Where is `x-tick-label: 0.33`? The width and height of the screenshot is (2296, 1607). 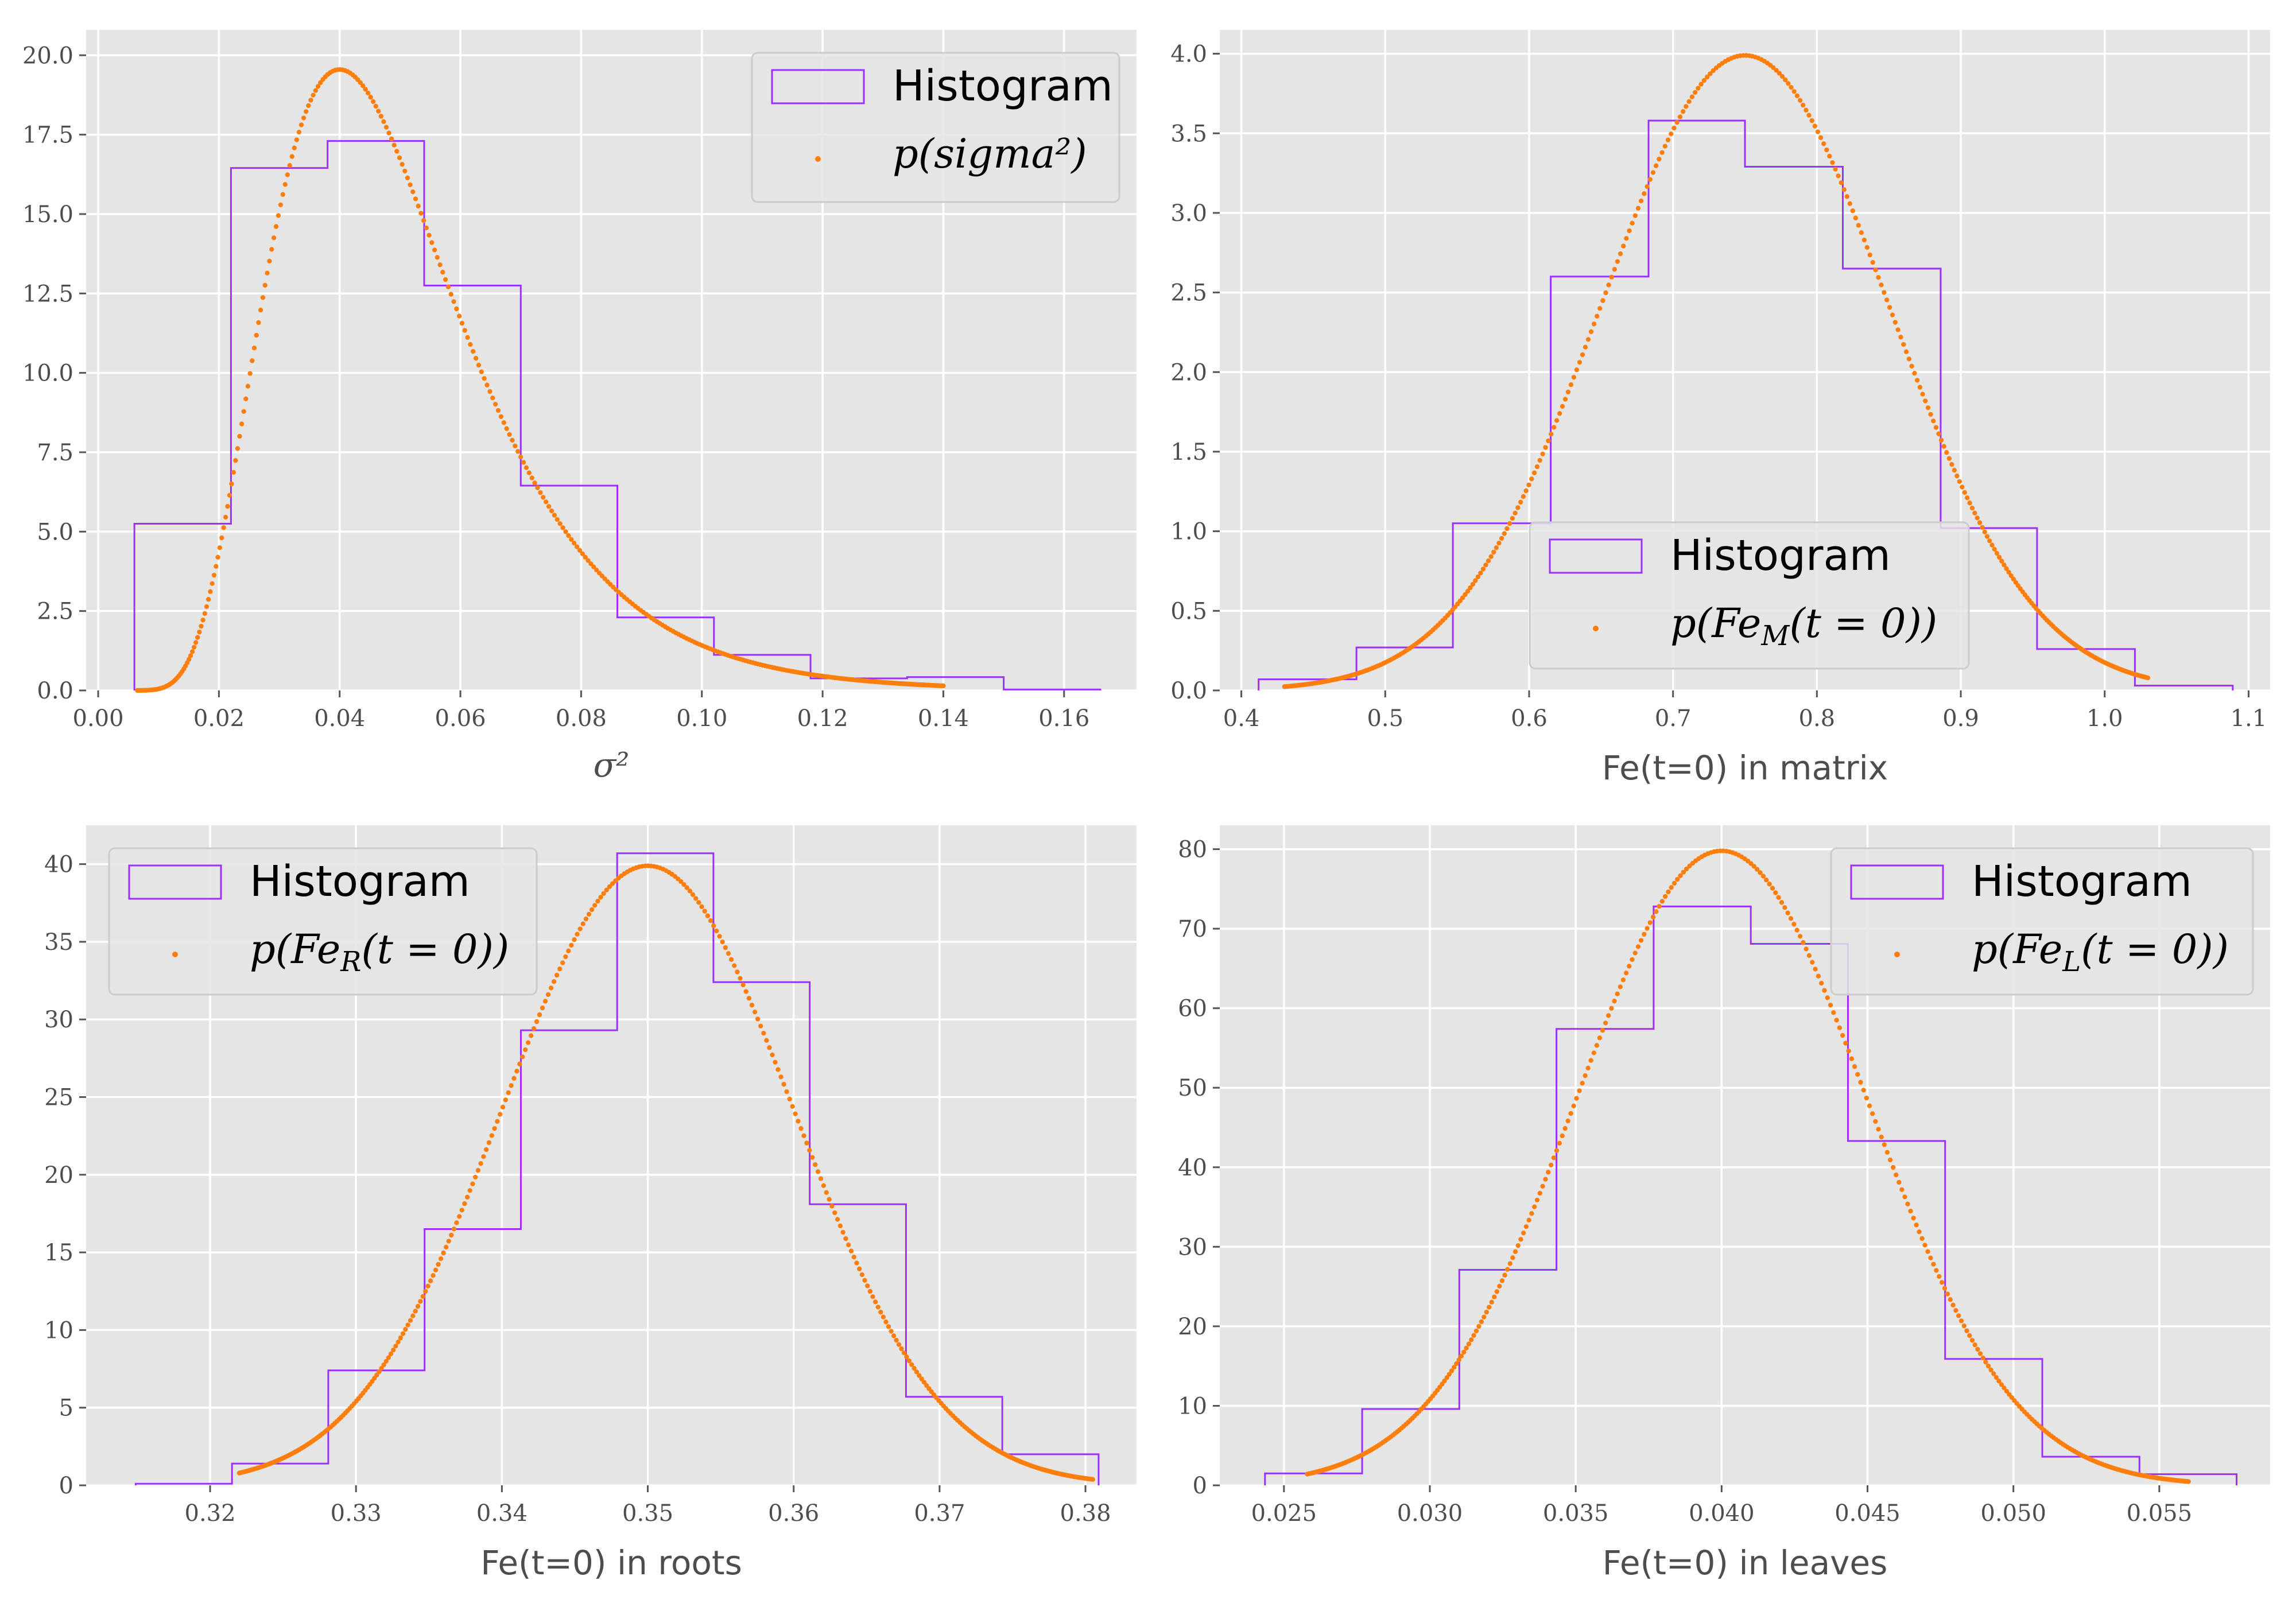
x-tick-label: 0.33 is located at coordinates (356, 1513).